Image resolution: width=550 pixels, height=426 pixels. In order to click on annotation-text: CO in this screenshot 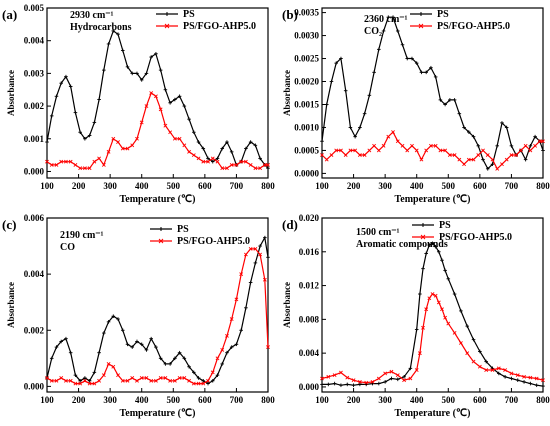, I will do `click(67, 247)`.